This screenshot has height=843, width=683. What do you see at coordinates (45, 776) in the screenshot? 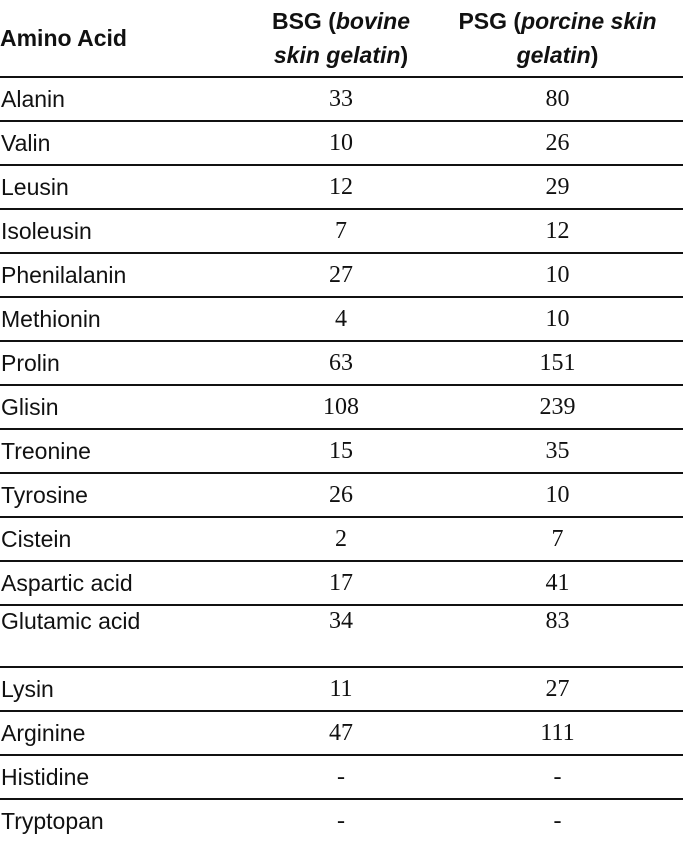
I see `amino-acid-name: Histidine` at bounding box center [45, 776].